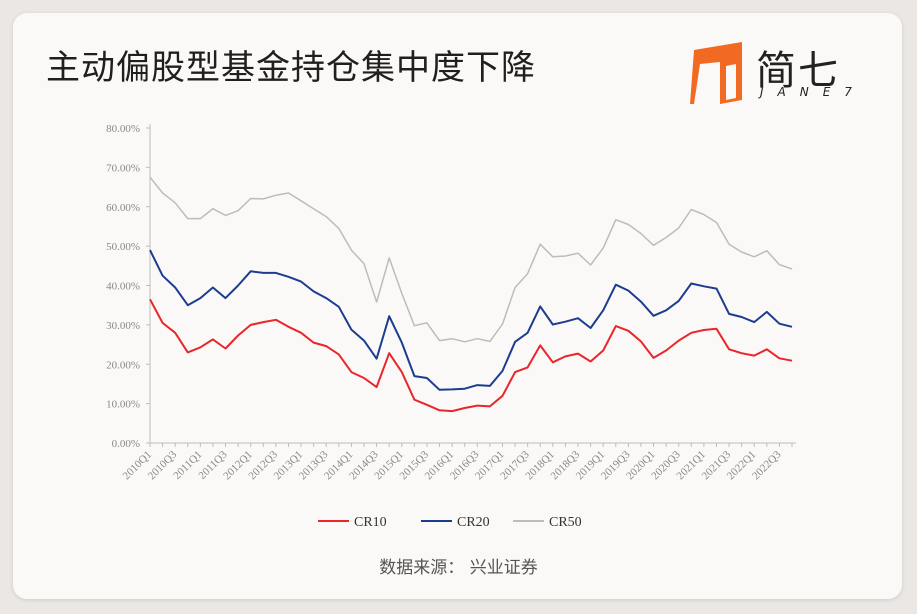 The width and height of the screenshot is (917, 614). What do you see at coordinates (473, 522) in the screenshot?
I see `legend-label: CR20` at bounding box center [473, 522].